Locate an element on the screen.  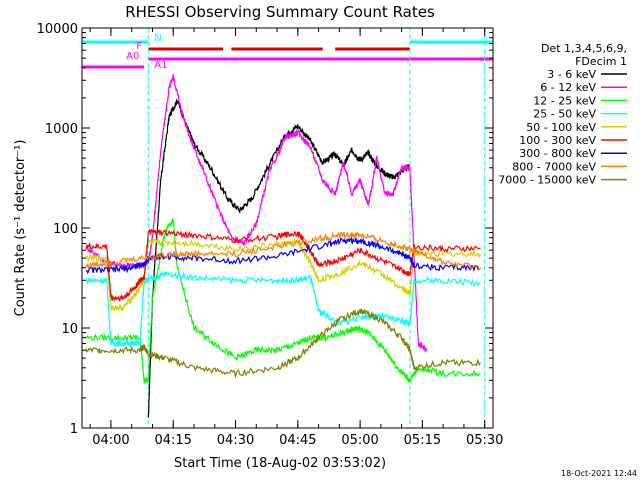
x-tick-label: 04:30 is located at coordinates (235, 440).